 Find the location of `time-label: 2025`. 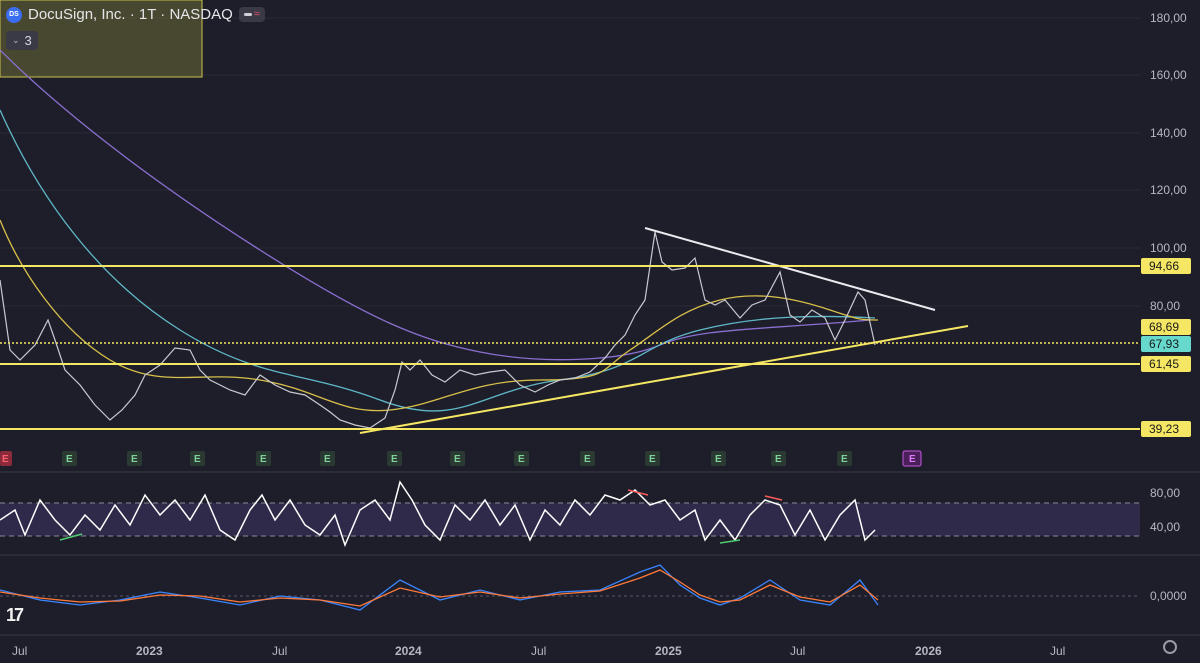

time-label: 2025 is located at coordinates (668, 651).